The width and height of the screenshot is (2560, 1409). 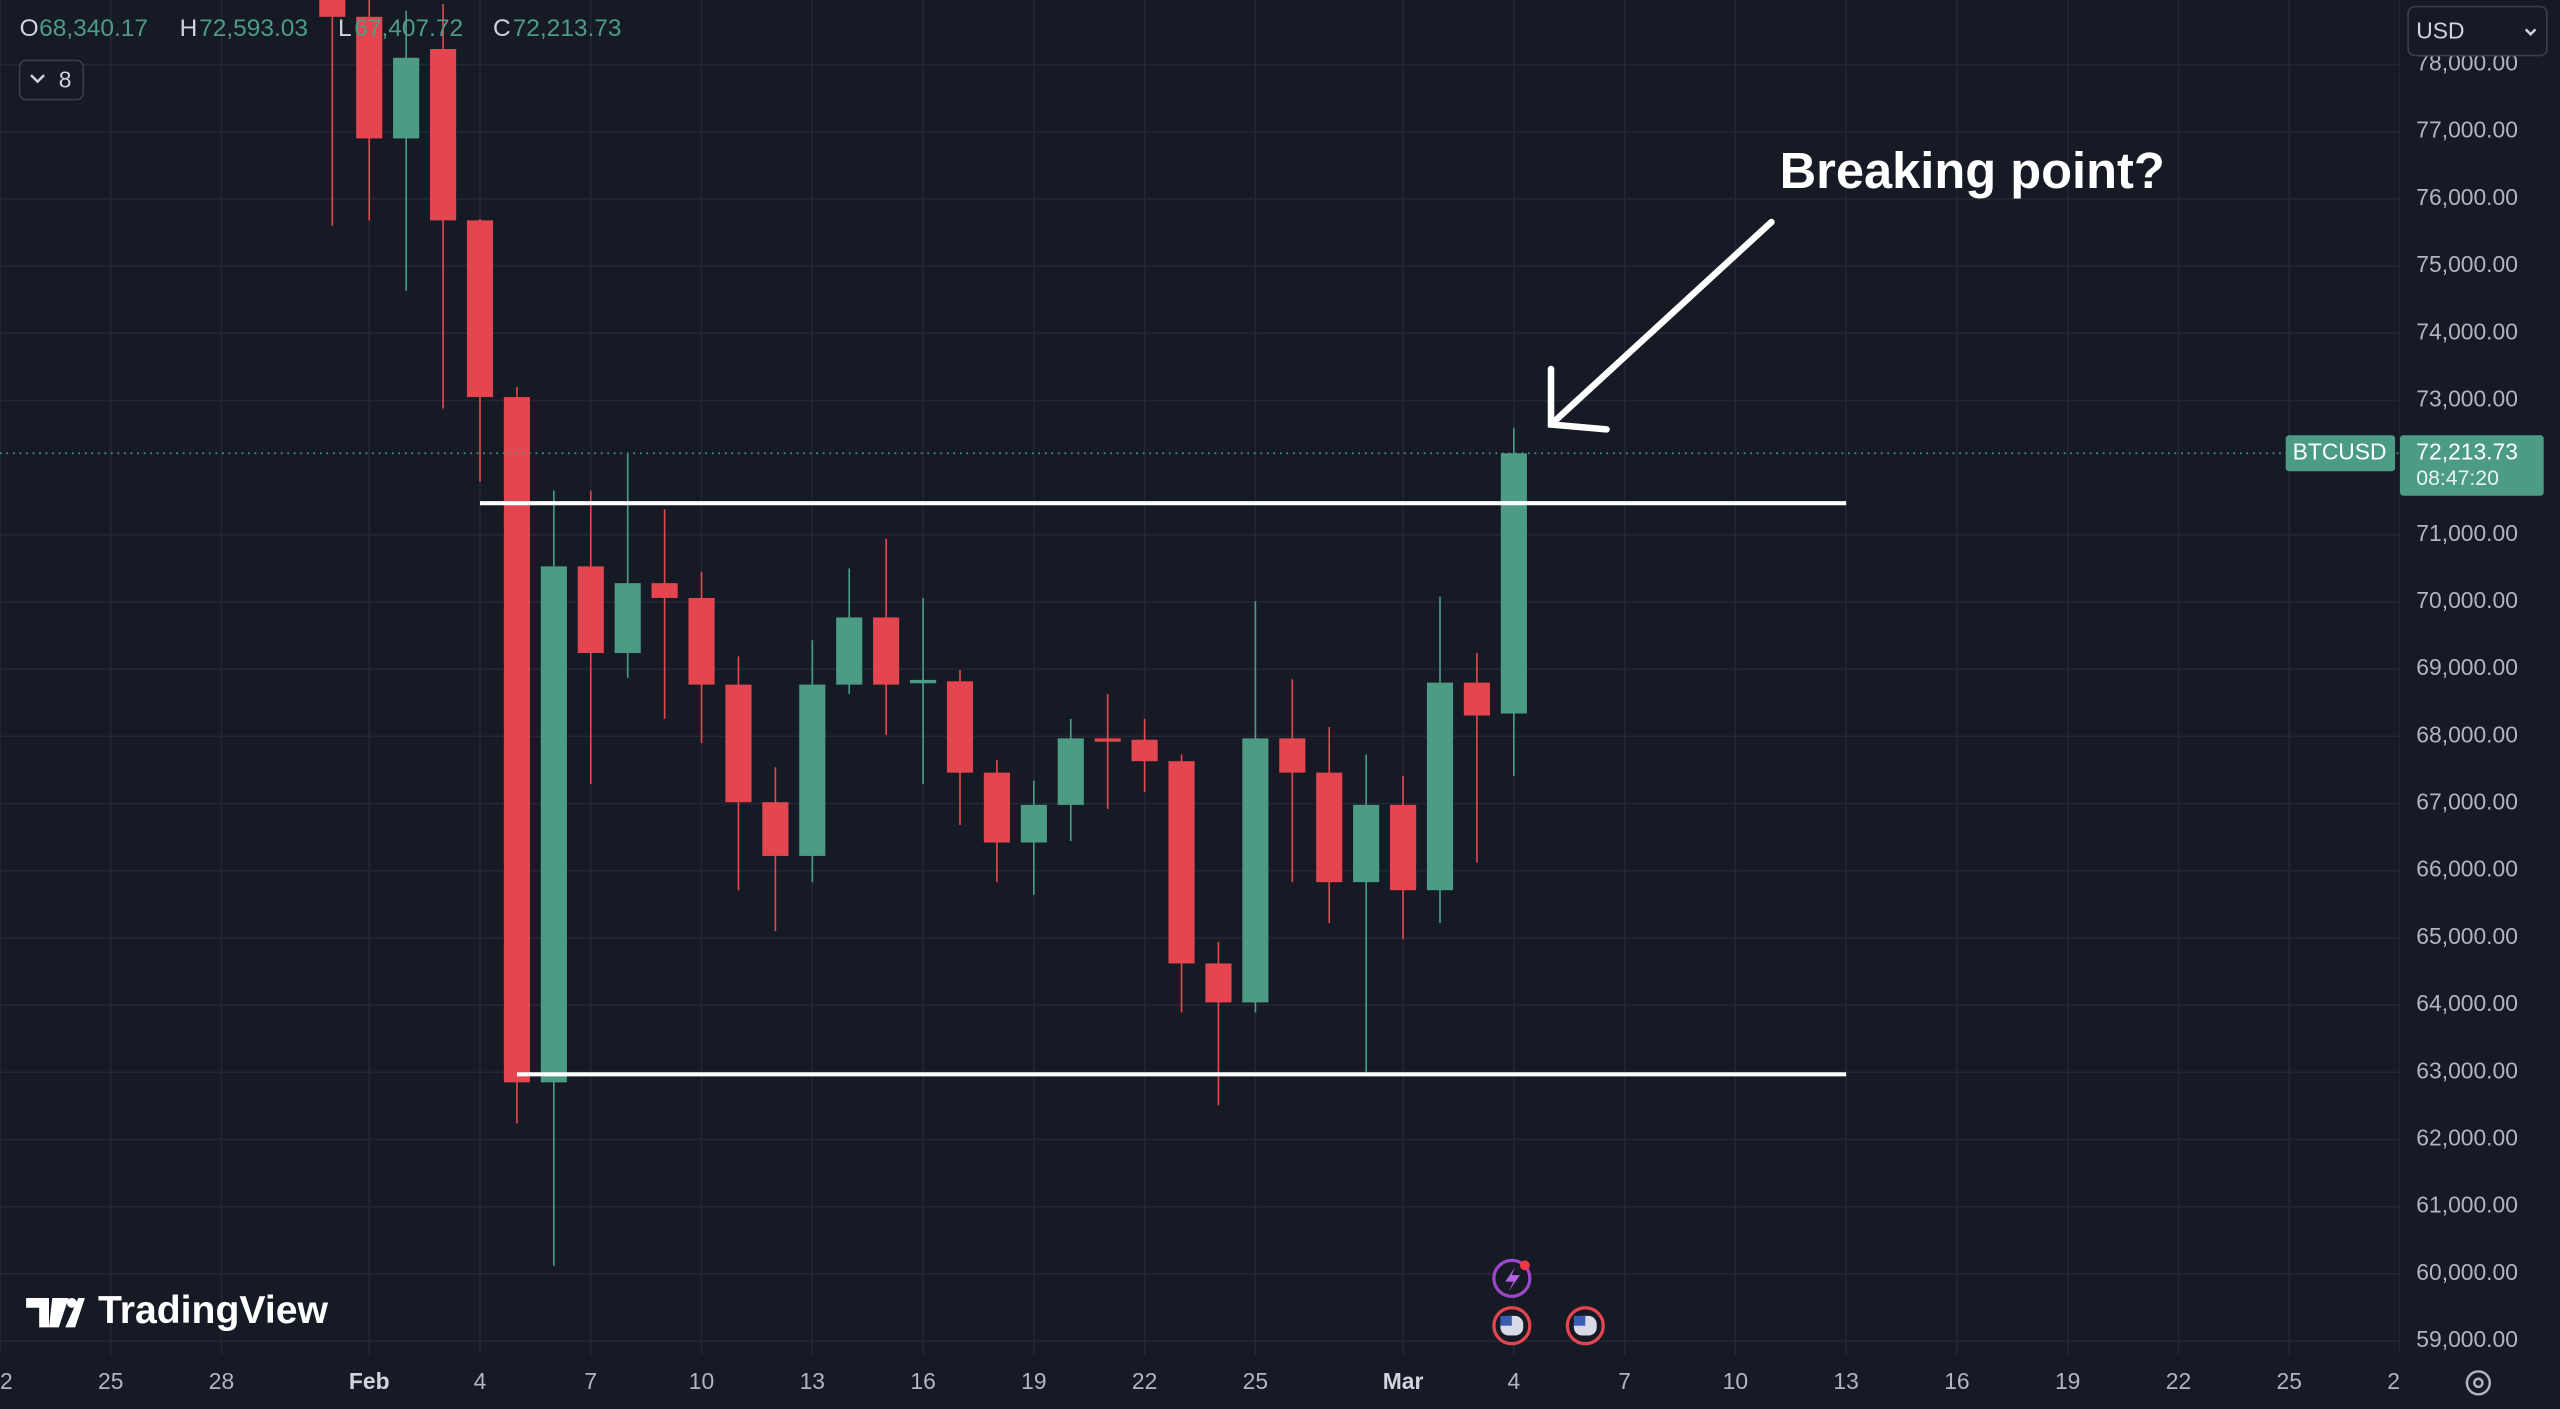 I want to click on ohlc-key: L, so click(x=345, y=28).